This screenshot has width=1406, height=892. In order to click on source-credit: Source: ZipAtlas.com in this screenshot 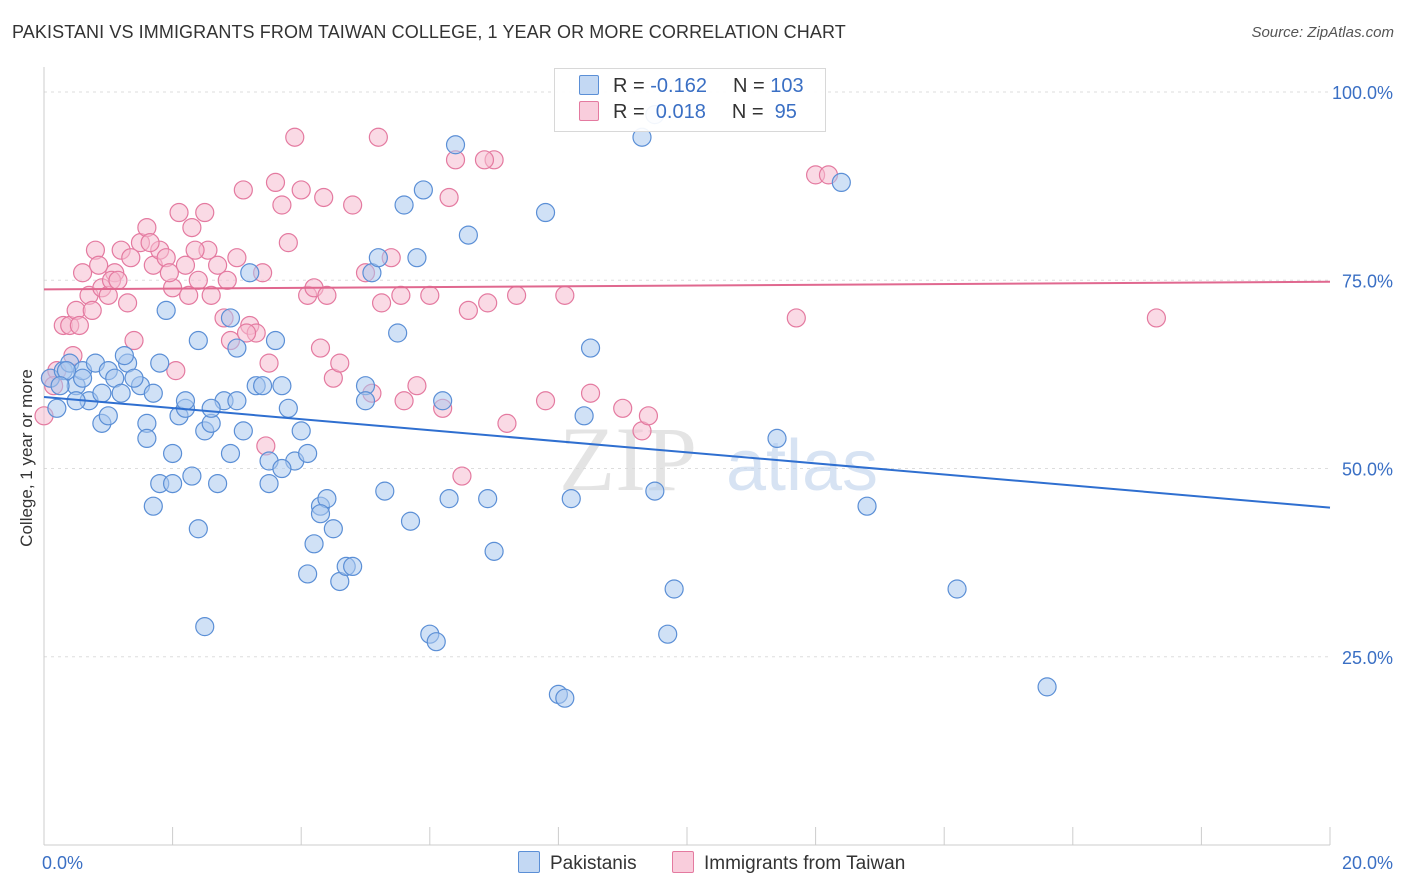, I will do `click(1322, 32)`.